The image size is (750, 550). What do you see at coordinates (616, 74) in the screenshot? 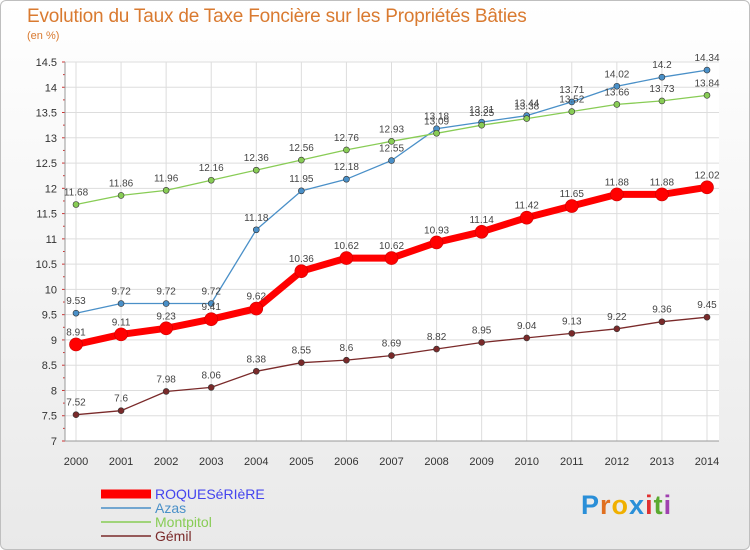
I see `data-label: 14.02` at bounding box center [616, 74].